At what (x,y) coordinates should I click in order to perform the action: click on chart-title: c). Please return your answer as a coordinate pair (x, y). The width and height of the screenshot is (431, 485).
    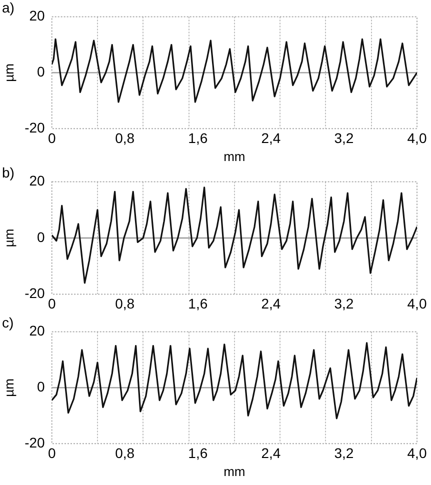
    Looking at the image, I should click on (8, 322).